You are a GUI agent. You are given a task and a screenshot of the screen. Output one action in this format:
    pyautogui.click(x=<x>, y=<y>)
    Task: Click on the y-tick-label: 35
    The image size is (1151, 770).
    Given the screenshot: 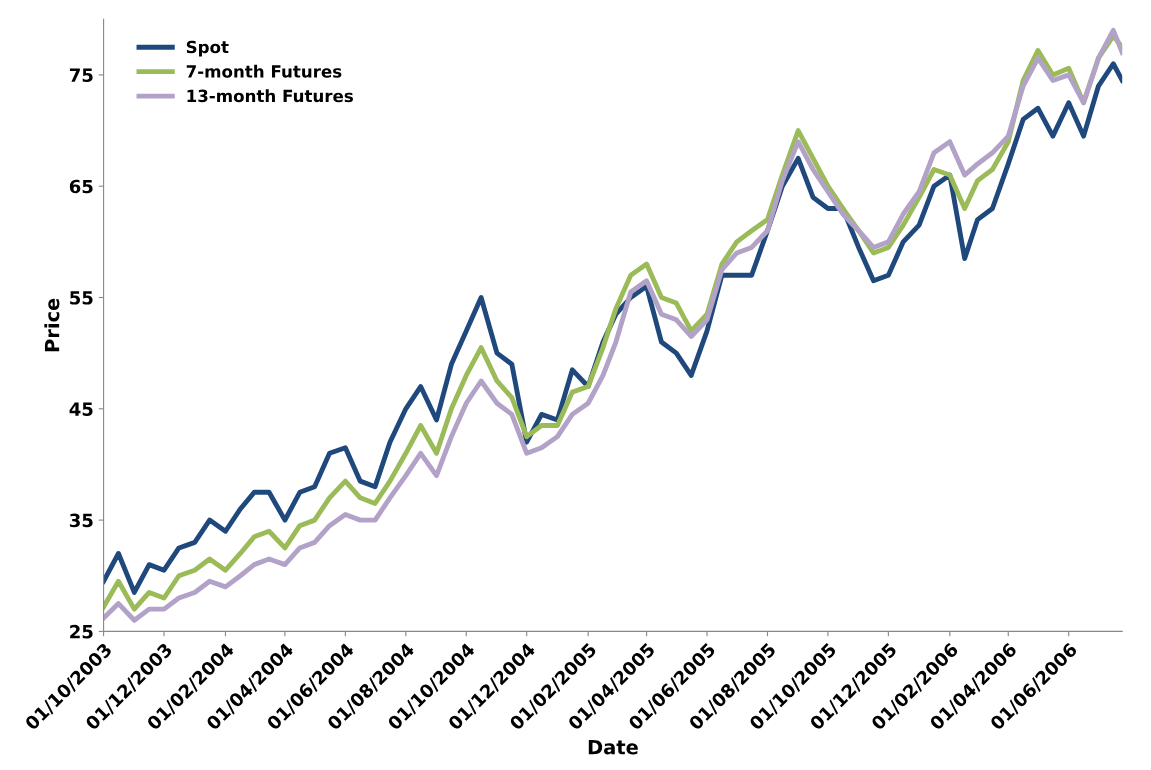 What is the action you would take?
    pyautogui.click(x=81, y=520)
    